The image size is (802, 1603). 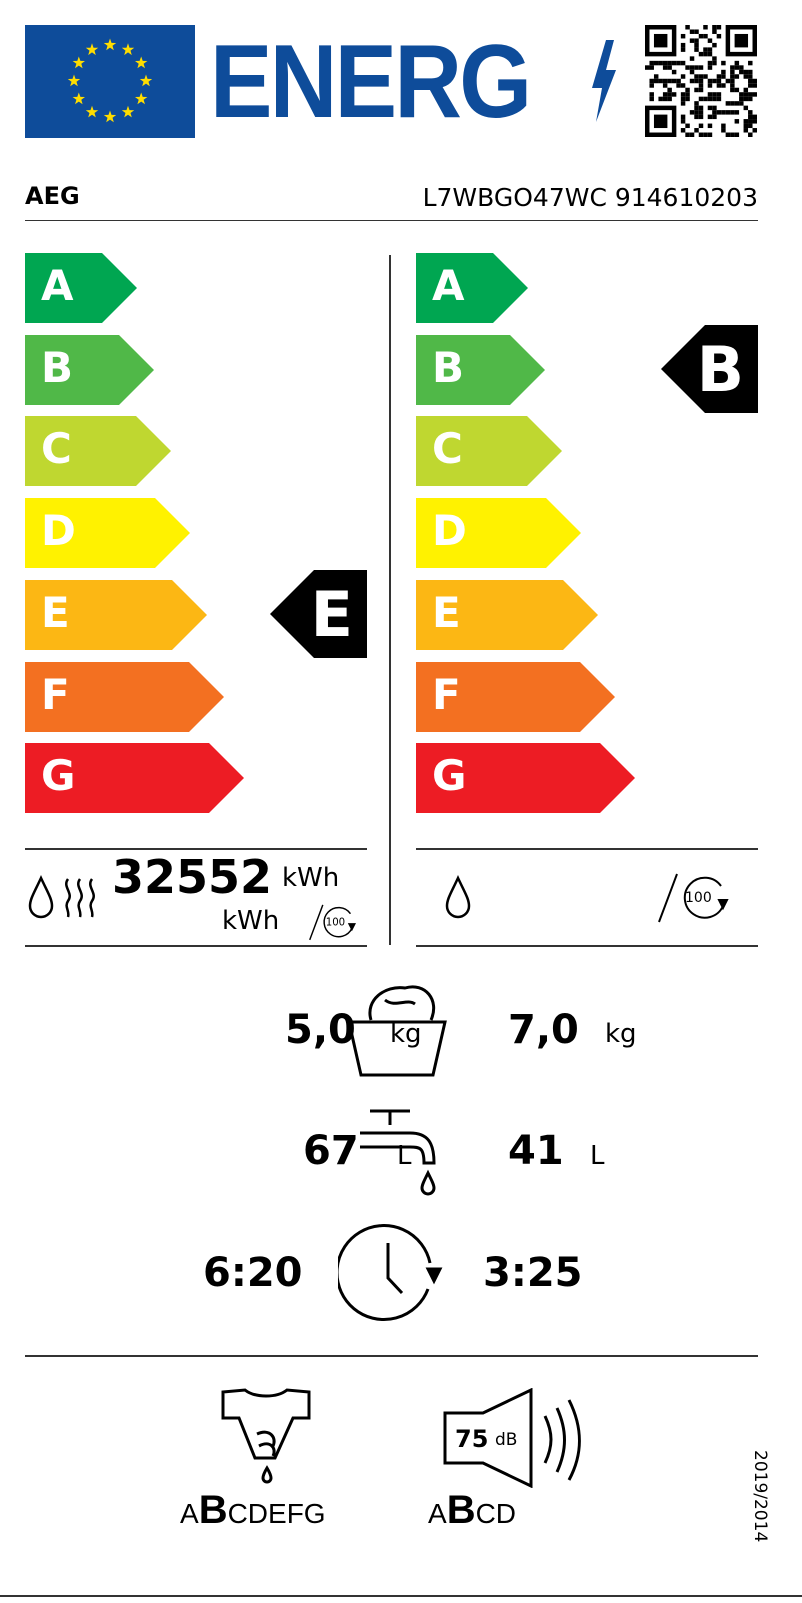 What do you see at coordinates (498, 533) in the screenshot?
I see `right-scale-bar-d: D` at bounding box center [498, 533].